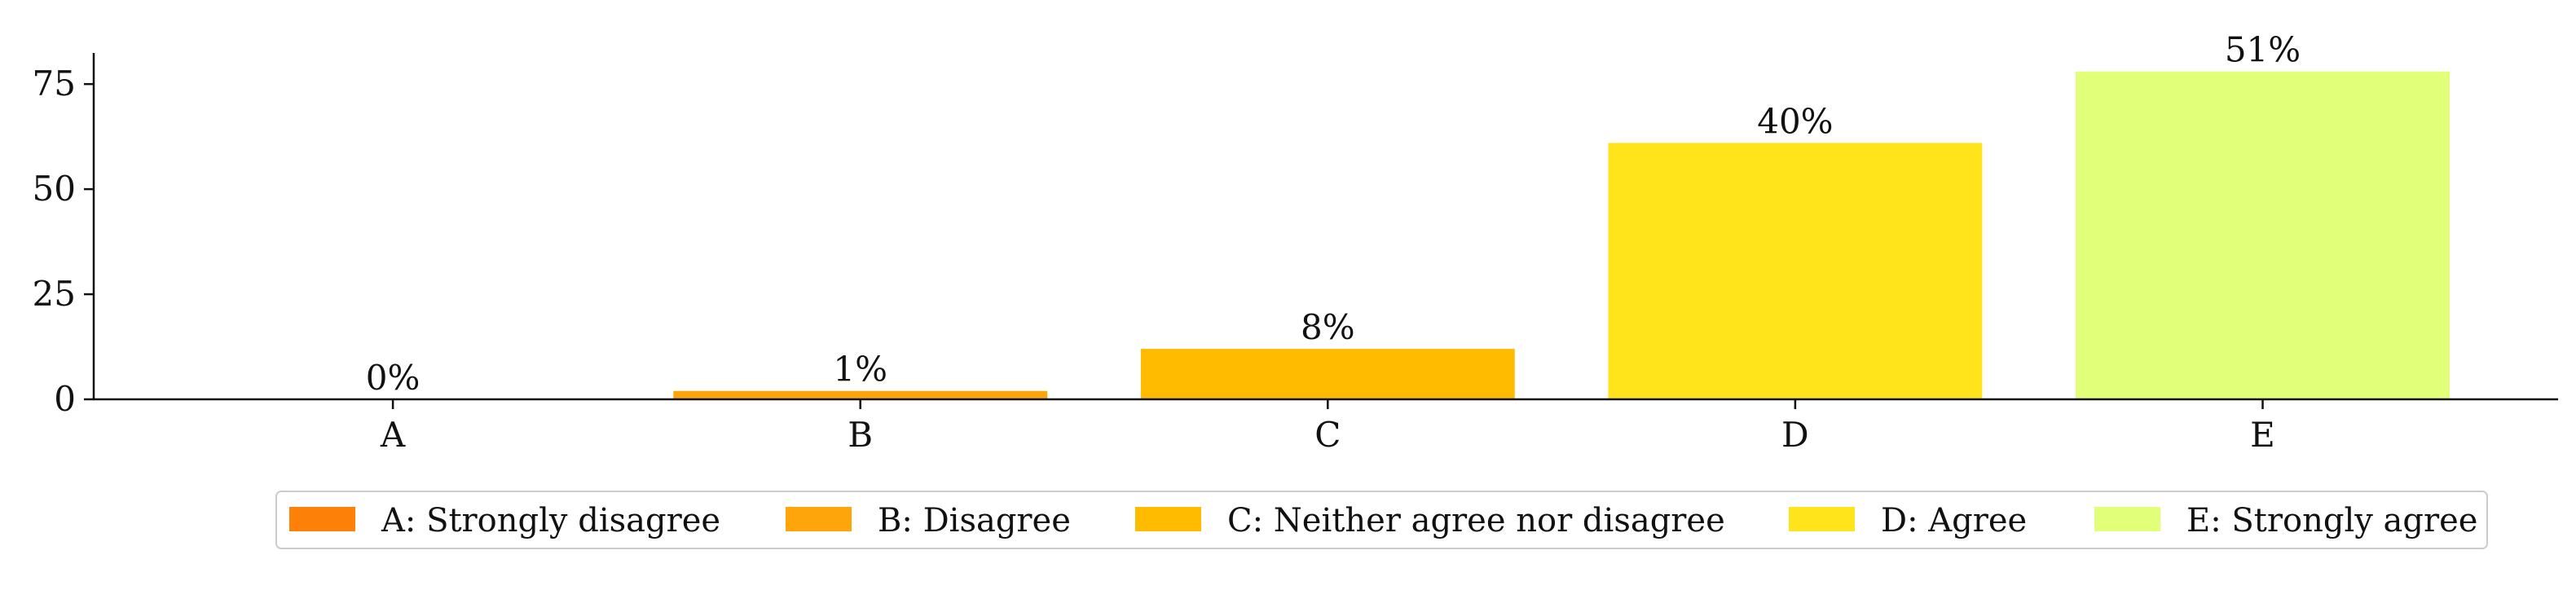 The image size is (2576, 590). Describe the element at coordinates (393, 435) in the screenshot. I see `x-tick-label: A` at that location.